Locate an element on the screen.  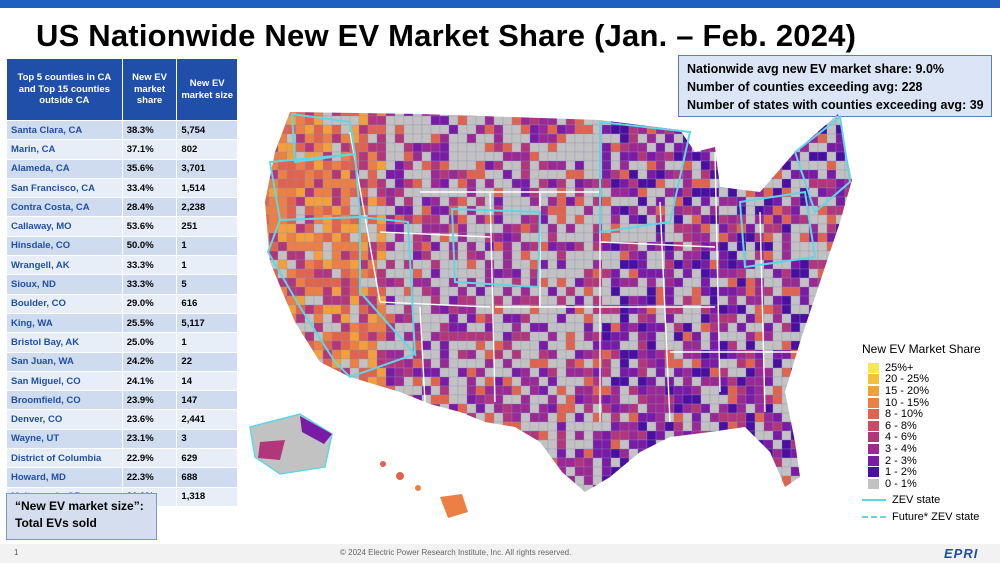
cell-size: 5,117 is located at coordinates (207, 323).